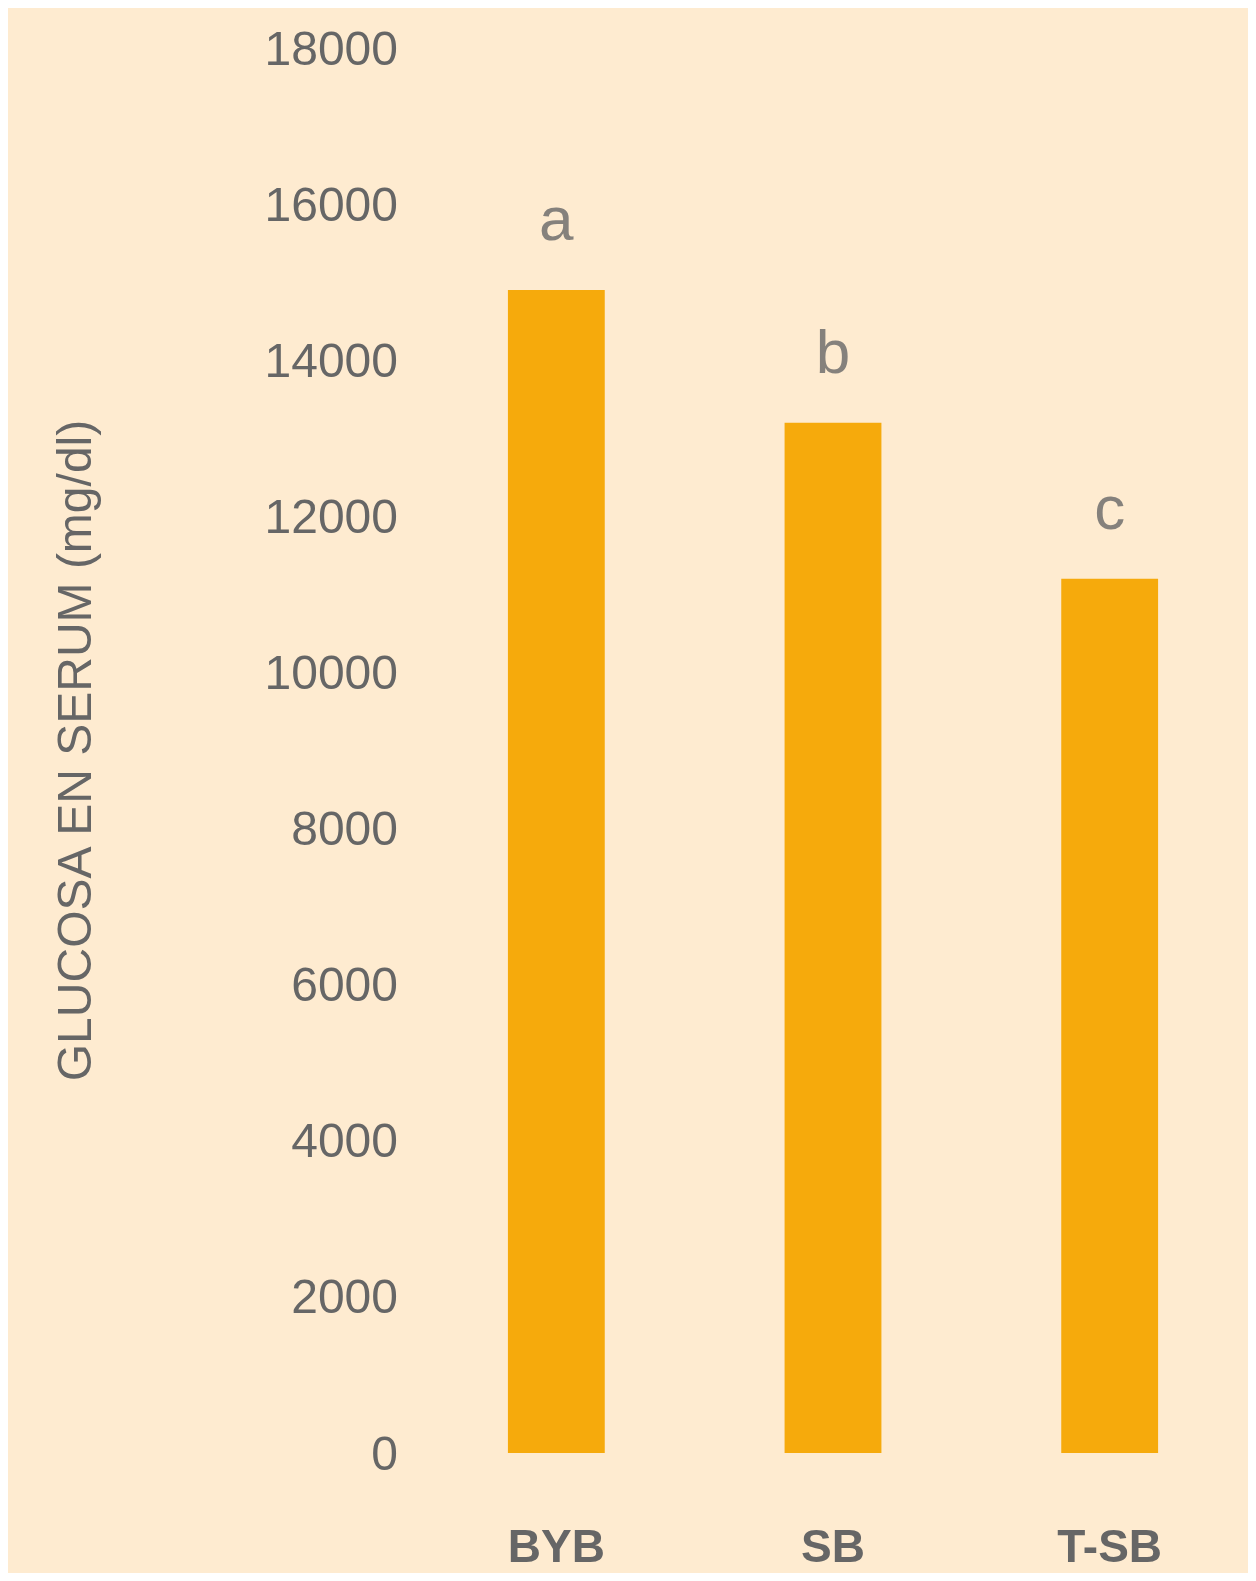 Image resolution: width=1256 pixels, height=1581 pixels. Describe the element at coordinates (344, 1141) in the screenshot. I see `y-tick-label: 4000` at that location.